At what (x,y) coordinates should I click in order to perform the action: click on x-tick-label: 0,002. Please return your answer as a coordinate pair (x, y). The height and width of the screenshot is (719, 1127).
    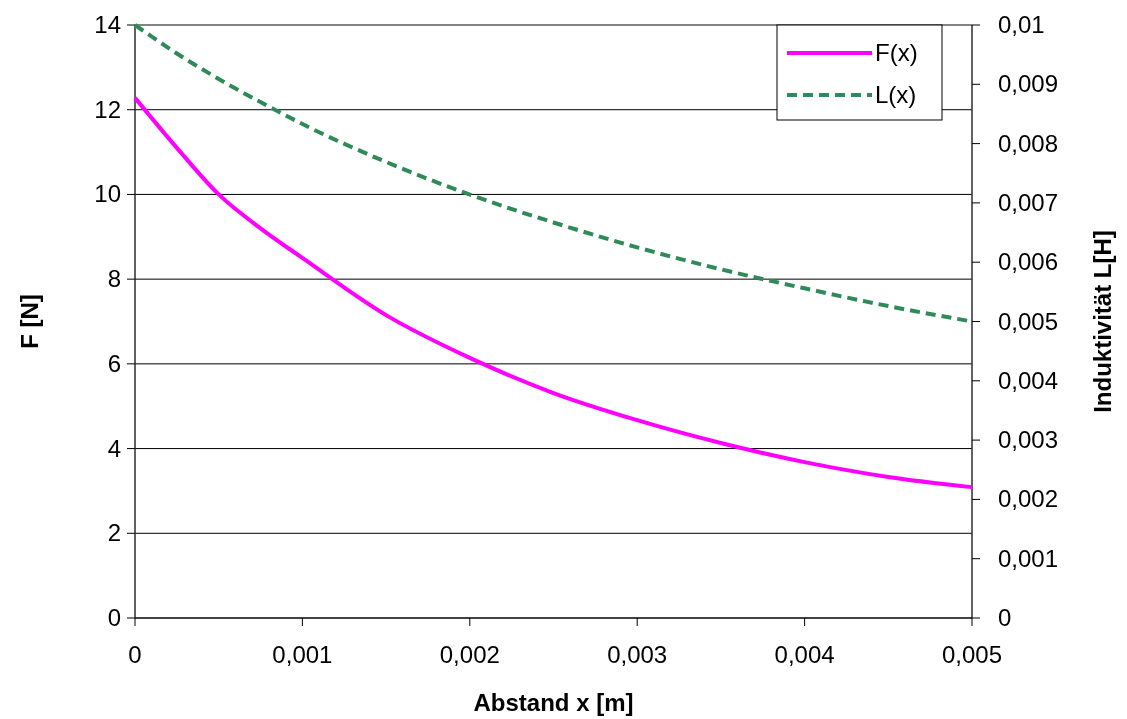
    Looking at the image, I should click on (469, 654).